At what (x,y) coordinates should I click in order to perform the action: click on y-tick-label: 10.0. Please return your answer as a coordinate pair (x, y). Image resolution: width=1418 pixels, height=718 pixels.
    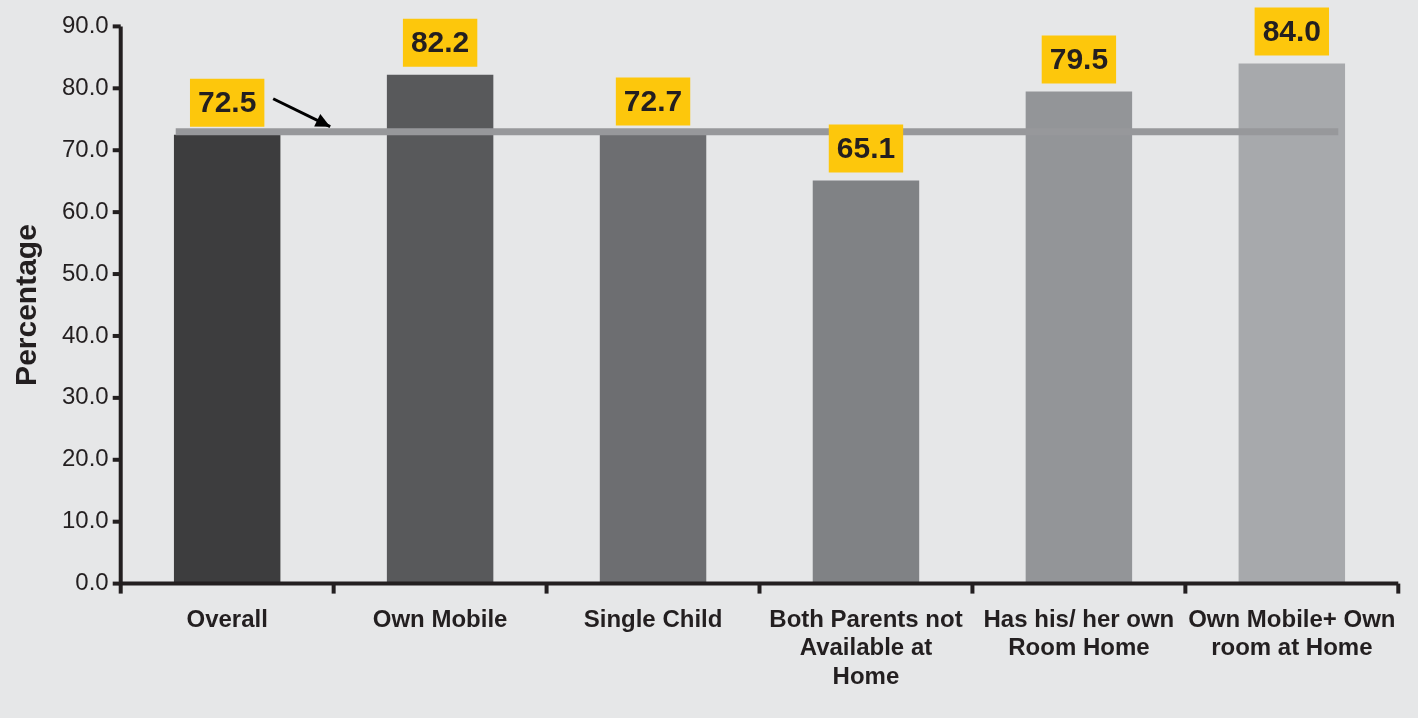
    Looking at the image, I should click on (85, 520).